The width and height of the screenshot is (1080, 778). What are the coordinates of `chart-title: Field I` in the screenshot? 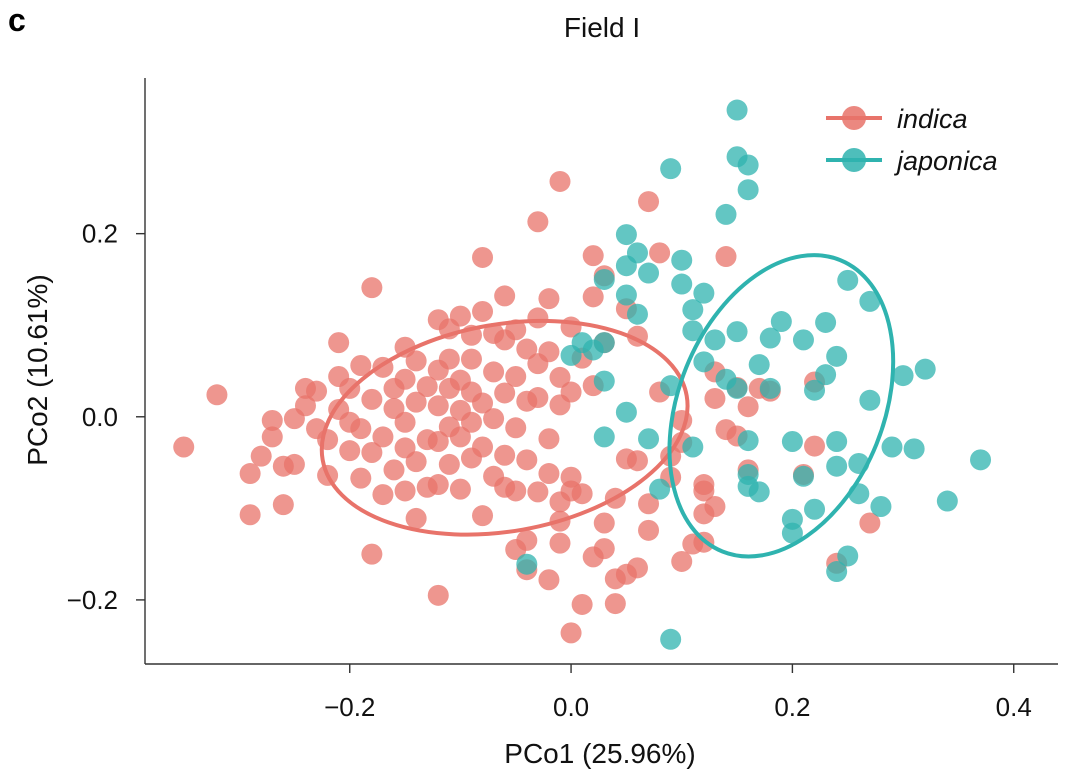 It's located at (602, 27).